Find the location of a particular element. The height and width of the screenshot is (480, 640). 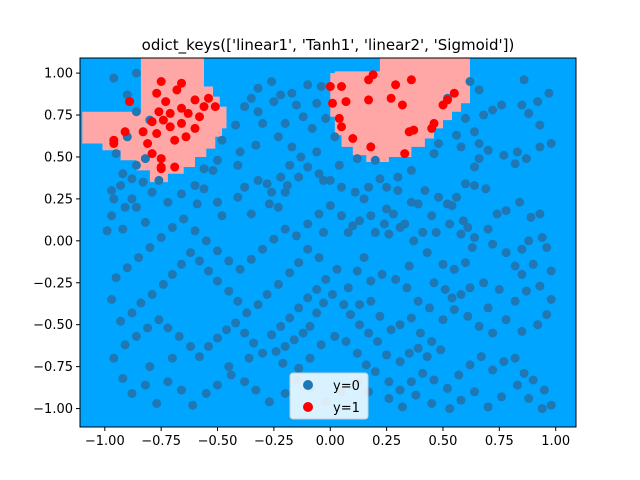

x-tick-label: −0.25 is located at coordinates (274, 441).